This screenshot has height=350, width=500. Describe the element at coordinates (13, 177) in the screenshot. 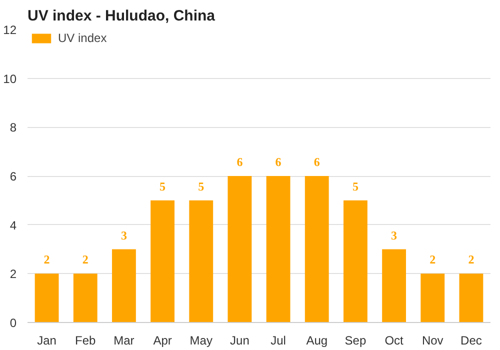

I see `y-tick-label: 6` at that location.